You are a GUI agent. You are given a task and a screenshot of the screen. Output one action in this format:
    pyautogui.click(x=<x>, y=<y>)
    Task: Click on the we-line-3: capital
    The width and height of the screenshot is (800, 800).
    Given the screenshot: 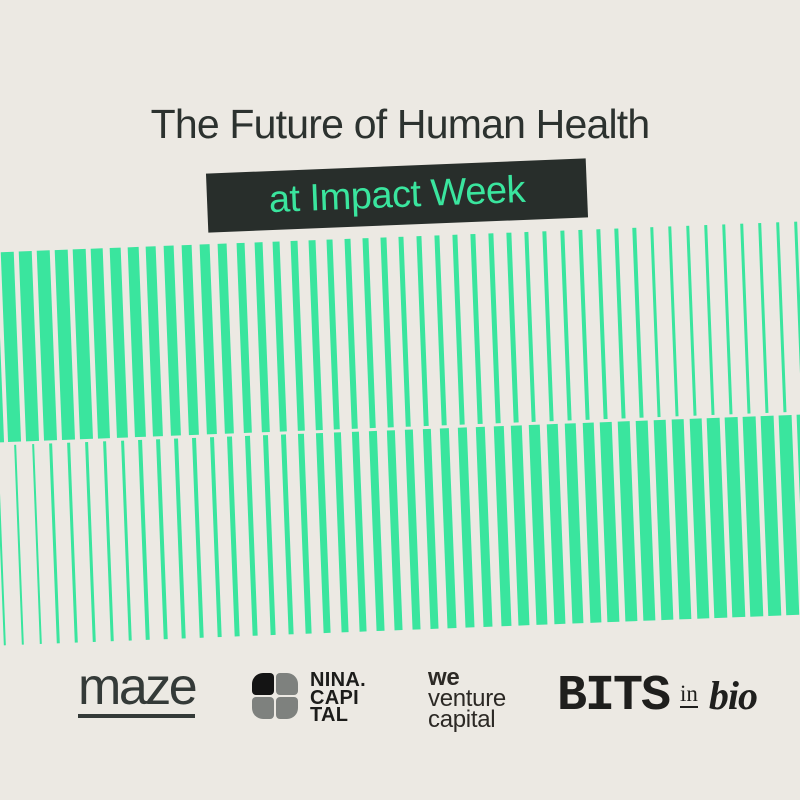 What is the action you would take?
    pyautogui.click(x=462, y=719)
    